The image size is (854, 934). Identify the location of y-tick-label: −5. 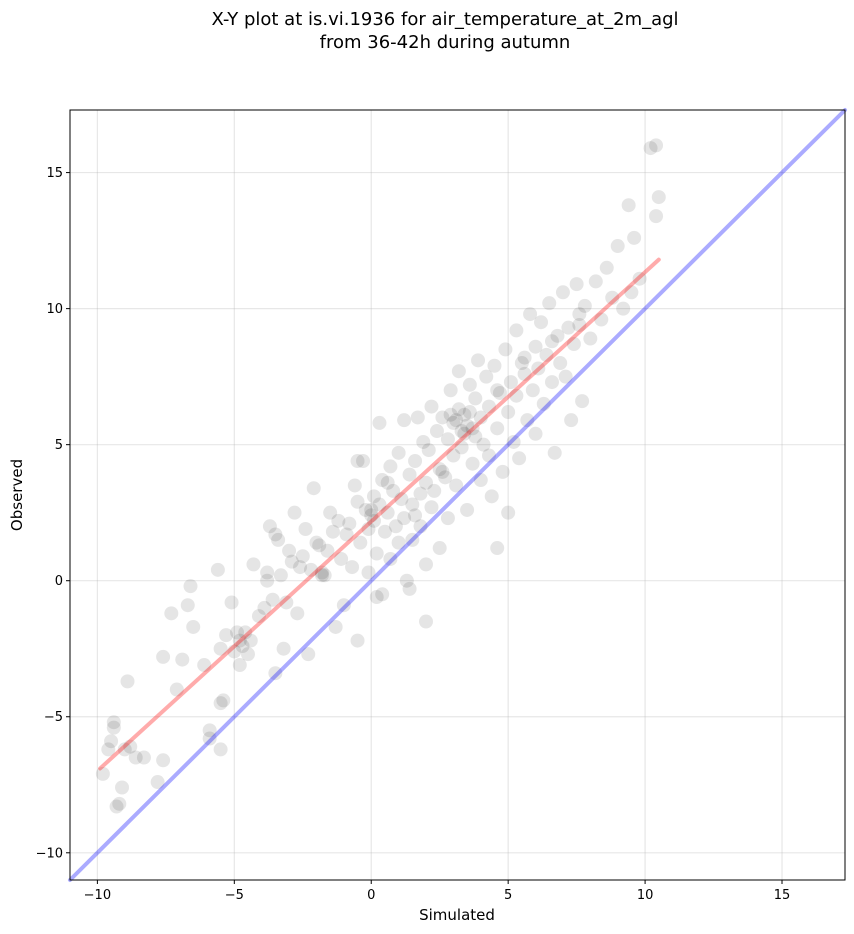
(53, 717).